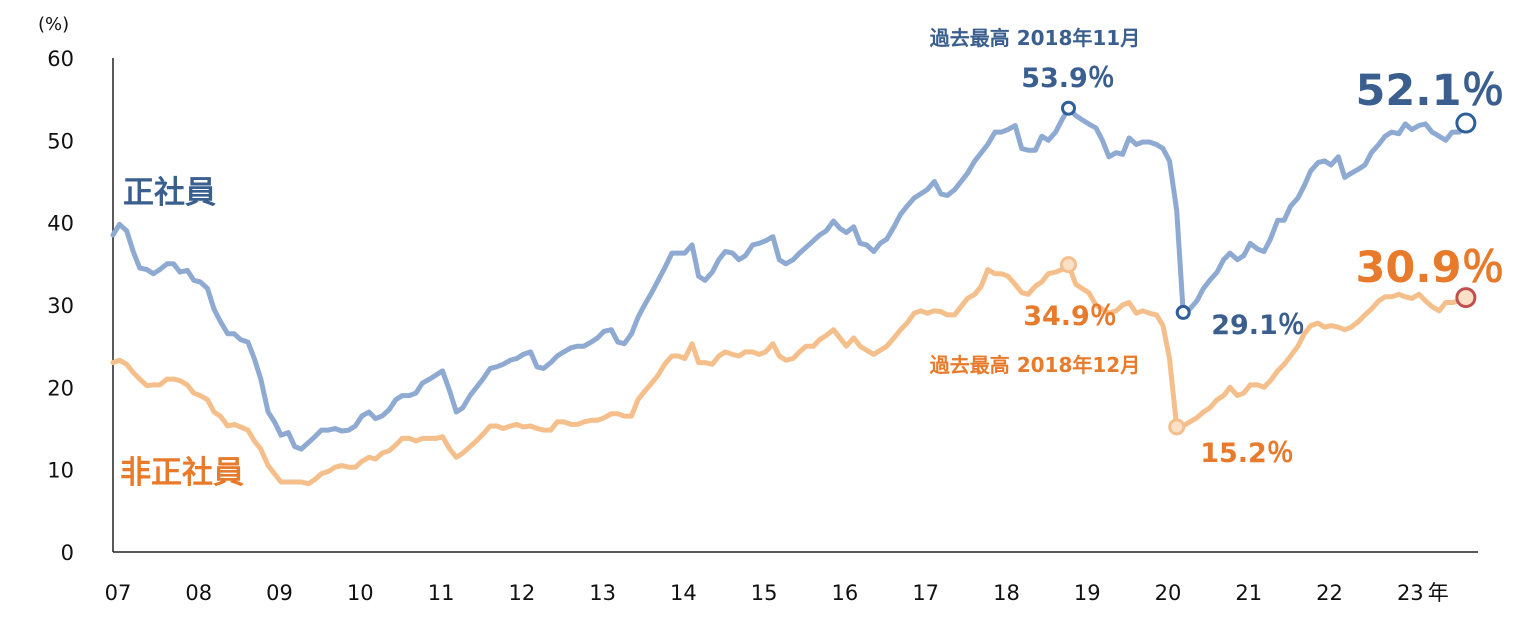 The height and width of the screenshot is (621, 1518). Describe the element at coordinates (1068, 78) in the screenshot. I see `data-label: 53.9％` at that location.